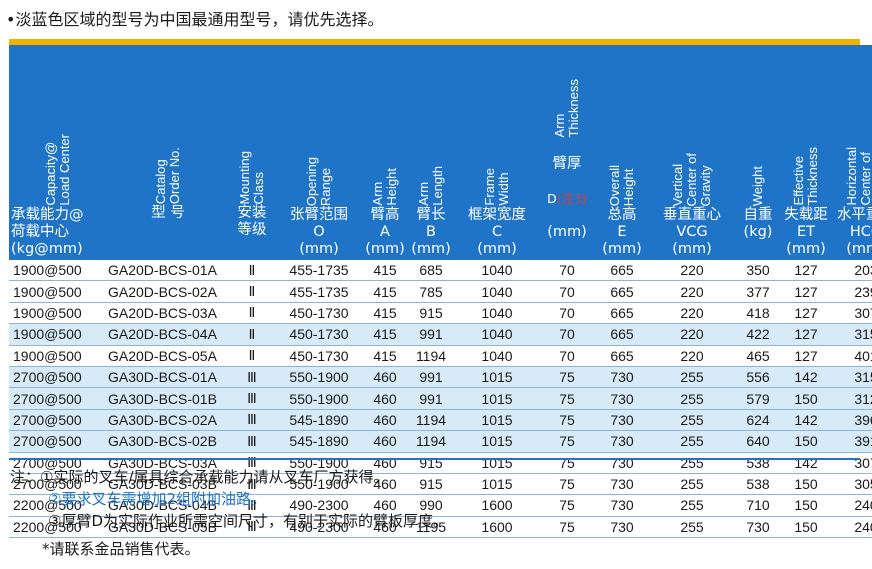 The width and height of the screenshot is (872, 569). I want to click on header-vcg-cn: 垂直重心 VCG (mm), so click(692, 232).